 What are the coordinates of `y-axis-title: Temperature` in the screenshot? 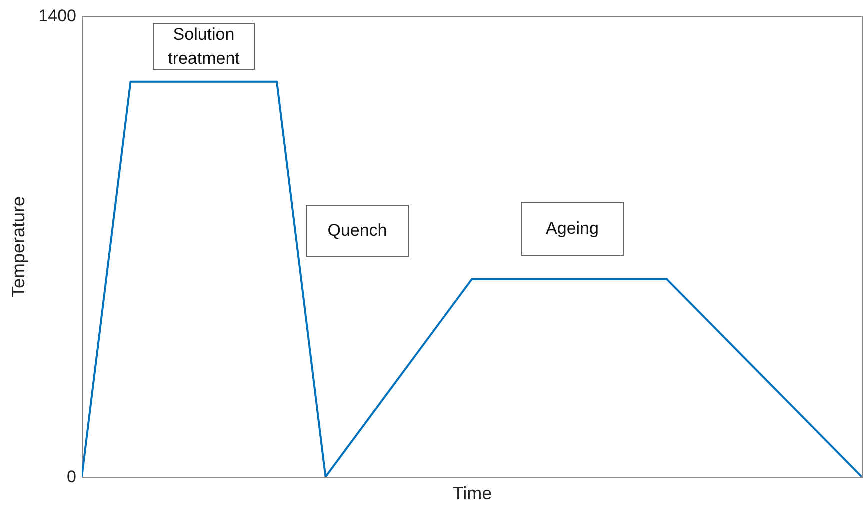 It's located at (18, 247).